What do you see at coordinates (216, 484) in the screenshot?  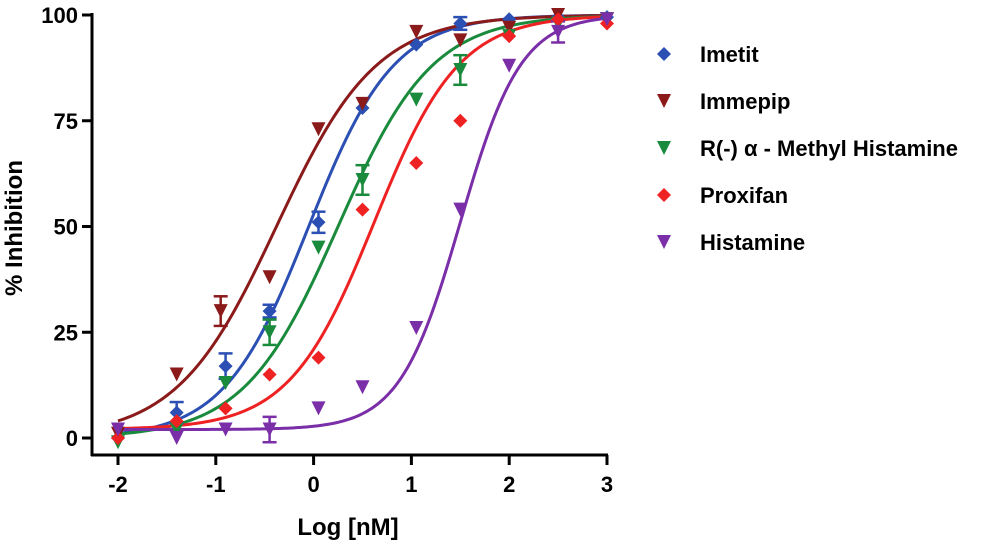 I see `x-tick-label: -1` at bounding box center [216, 484].